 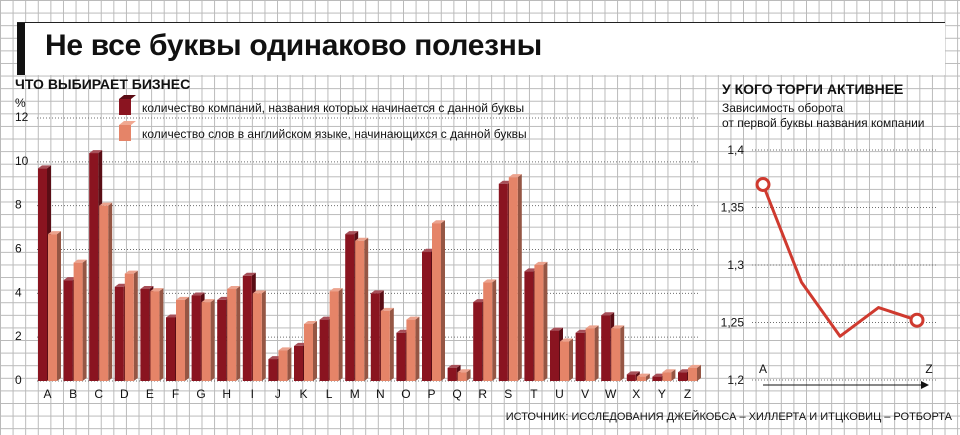 I want to click on bar-words-A, so click(x=54, y=306).